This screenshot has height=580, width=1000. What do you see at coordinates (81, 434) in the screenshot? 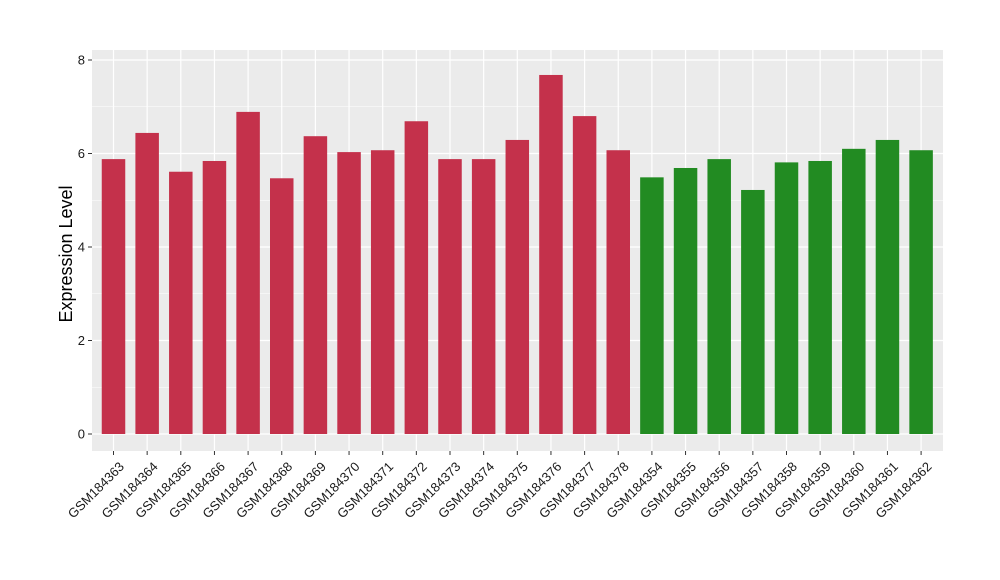
I see `y-tick-label: 0` at bounding box center [81, 434].